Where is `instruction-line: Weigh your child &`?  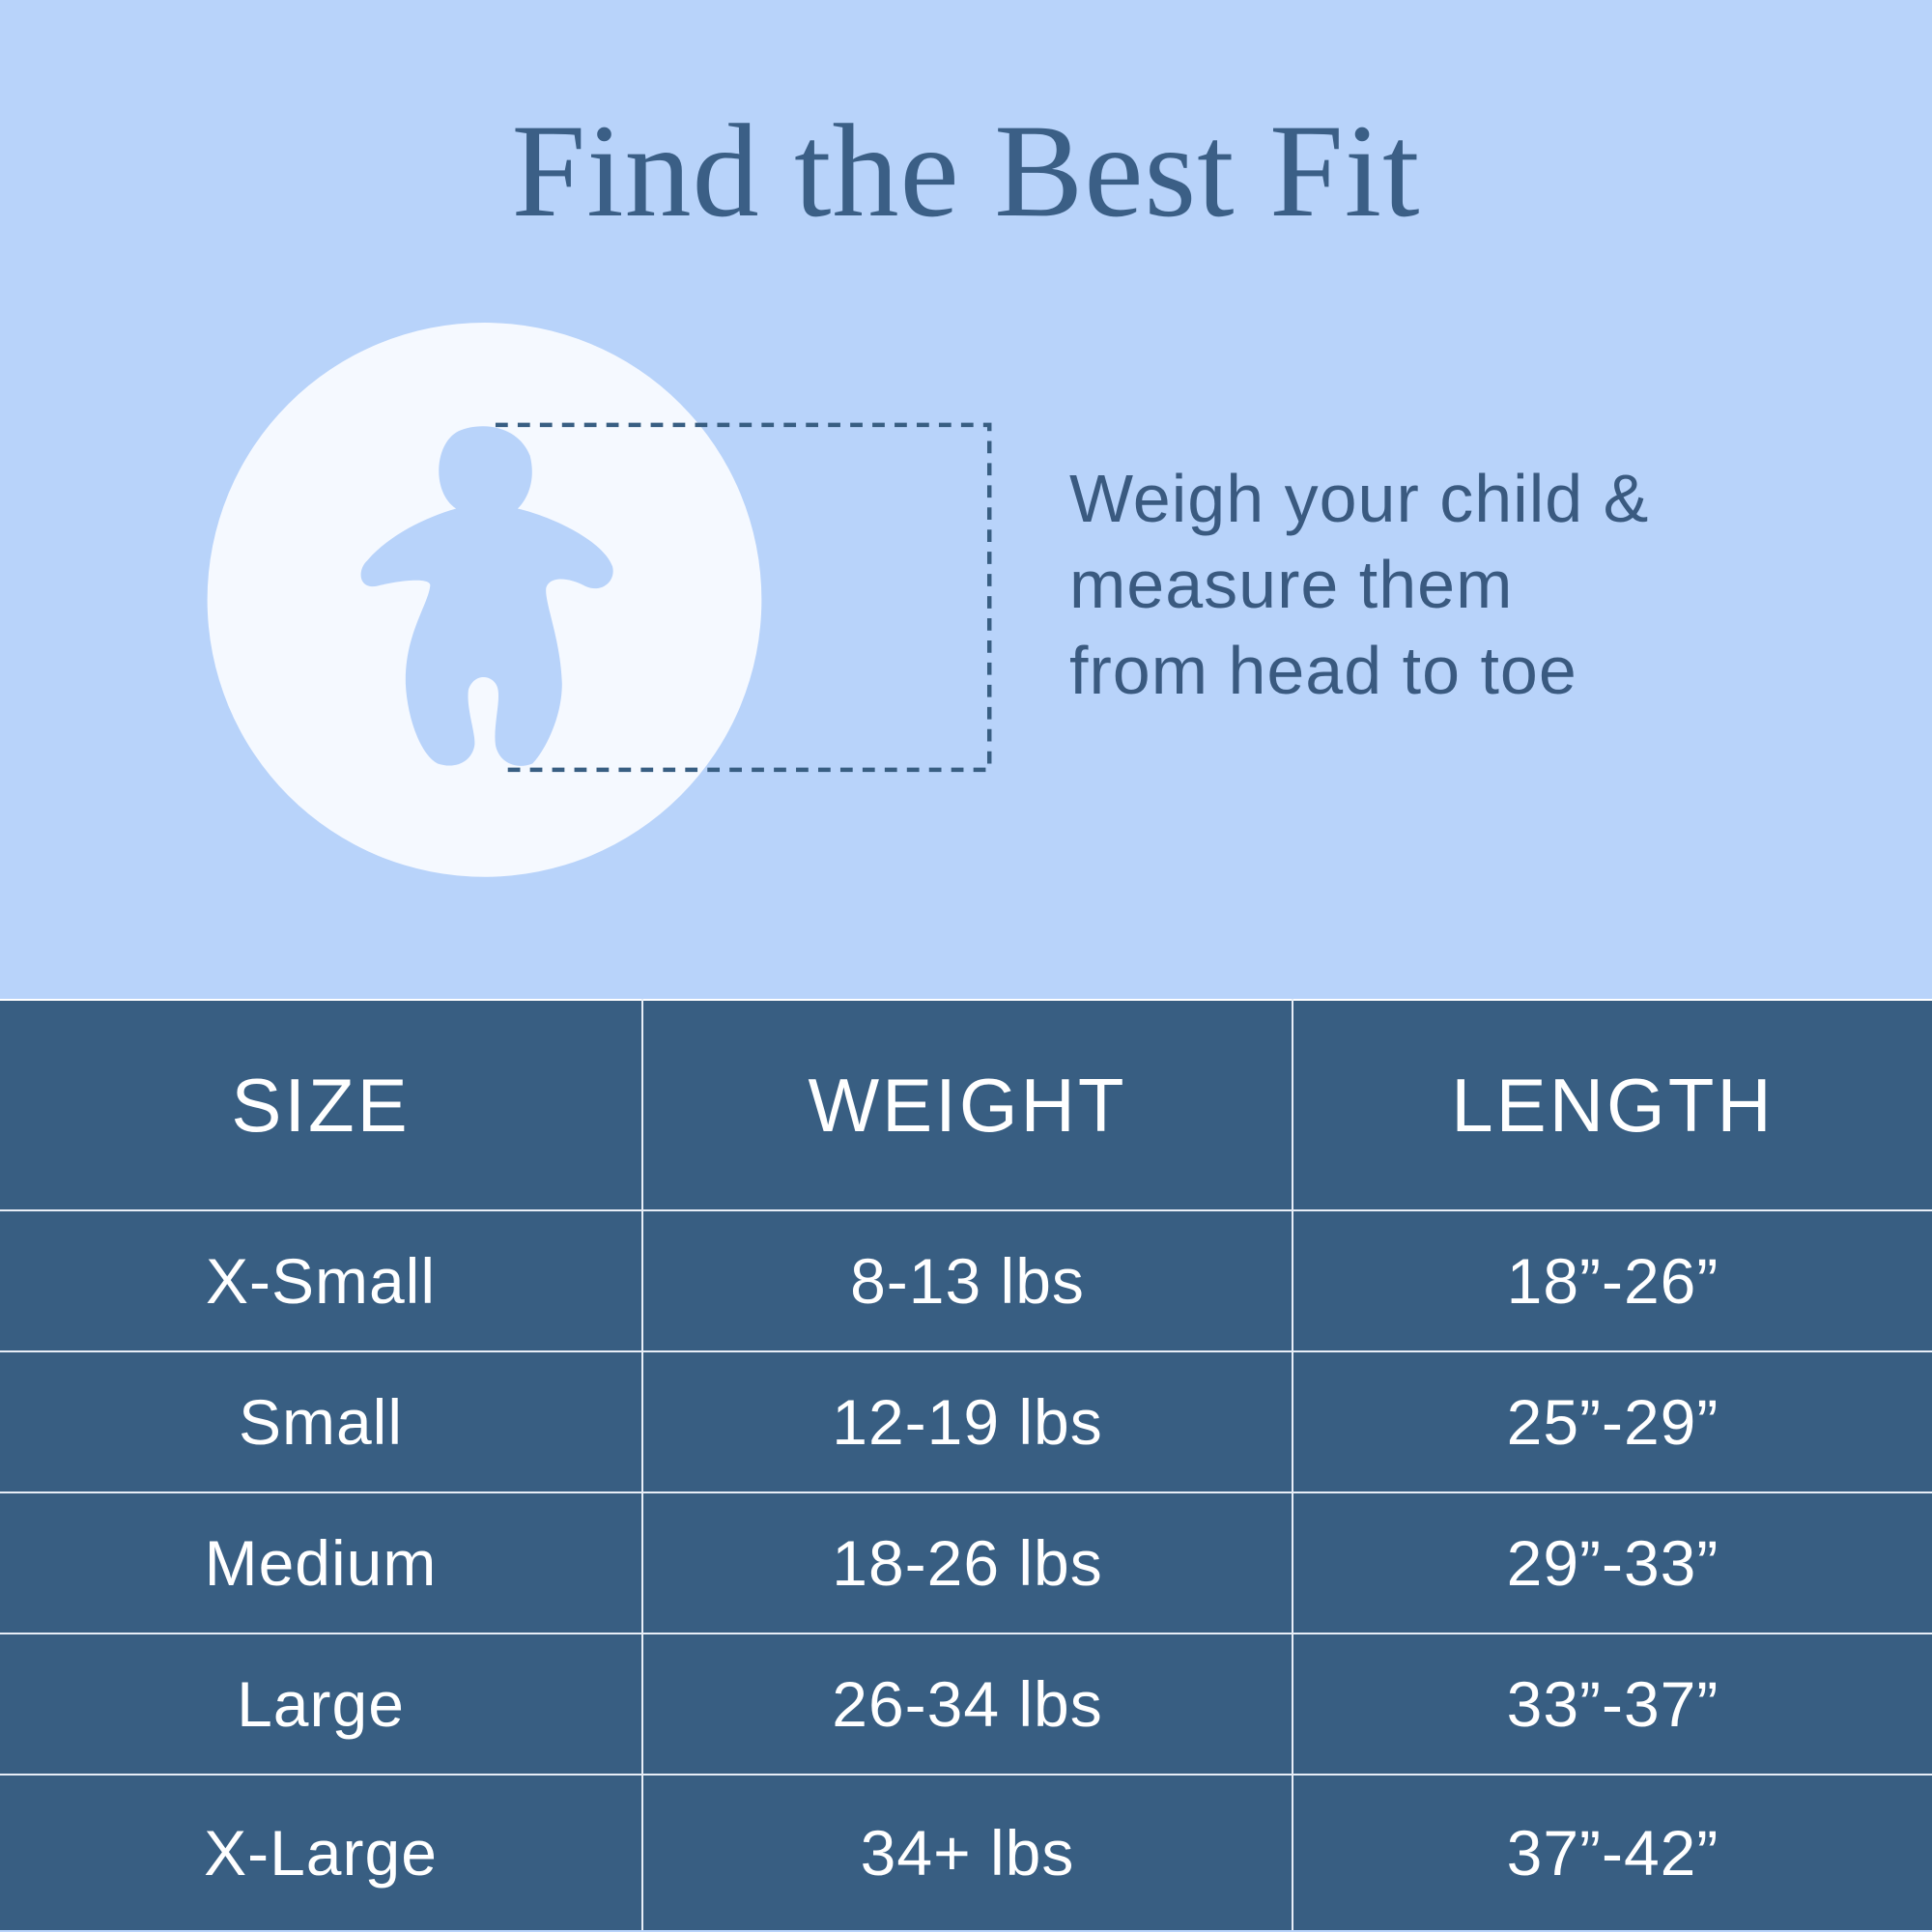 instruction-line: Weigh your child & is located at coordinates (1359, 498).